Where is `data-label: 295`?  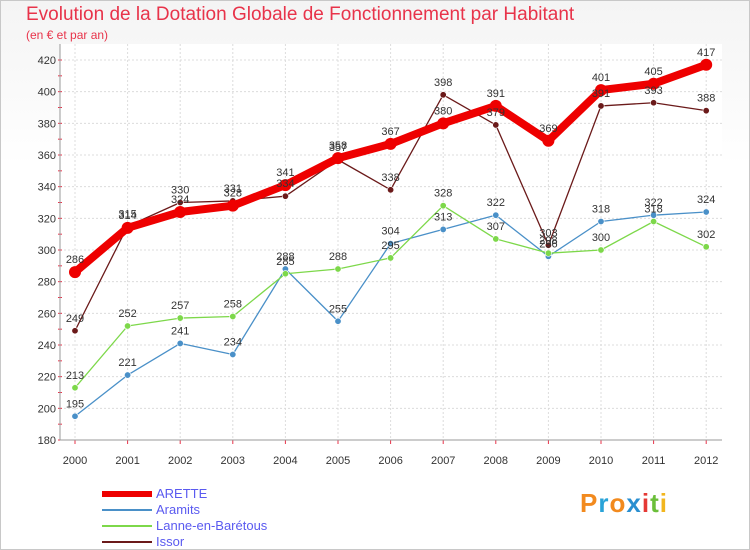 data-label: 295 is located at coordinates (390, 246).